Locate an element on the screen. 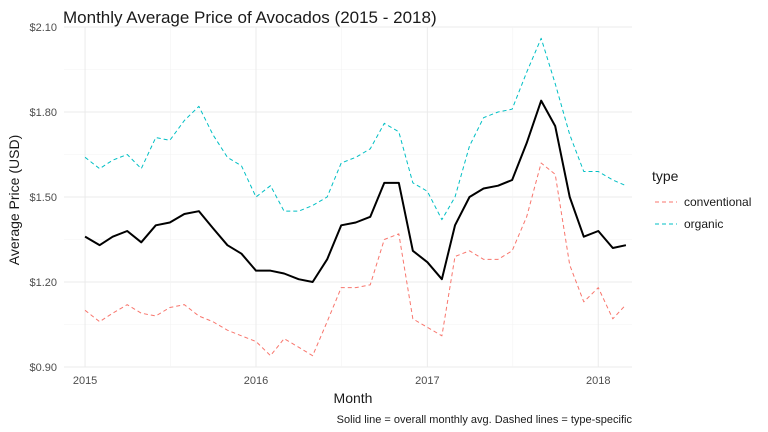 The image size is (768, 432). x-axis-ticks: 2015 2016 2017 2018 is located at coordinates (342, 381).